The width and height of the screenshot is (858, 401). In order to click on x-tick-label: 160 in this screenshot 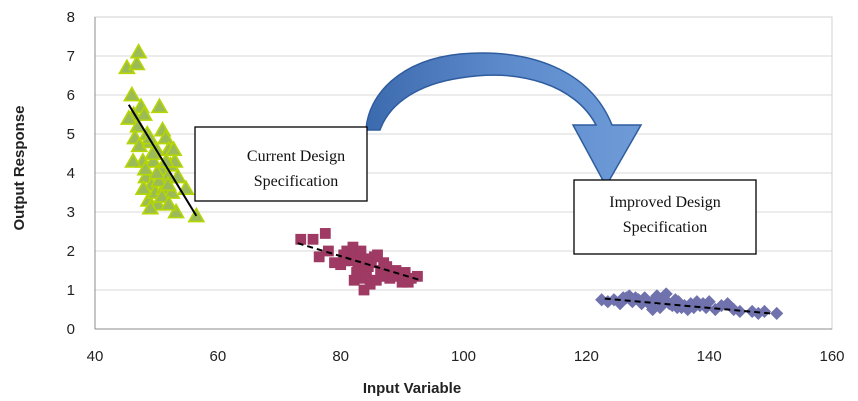, I will do `click(831, 356)`.